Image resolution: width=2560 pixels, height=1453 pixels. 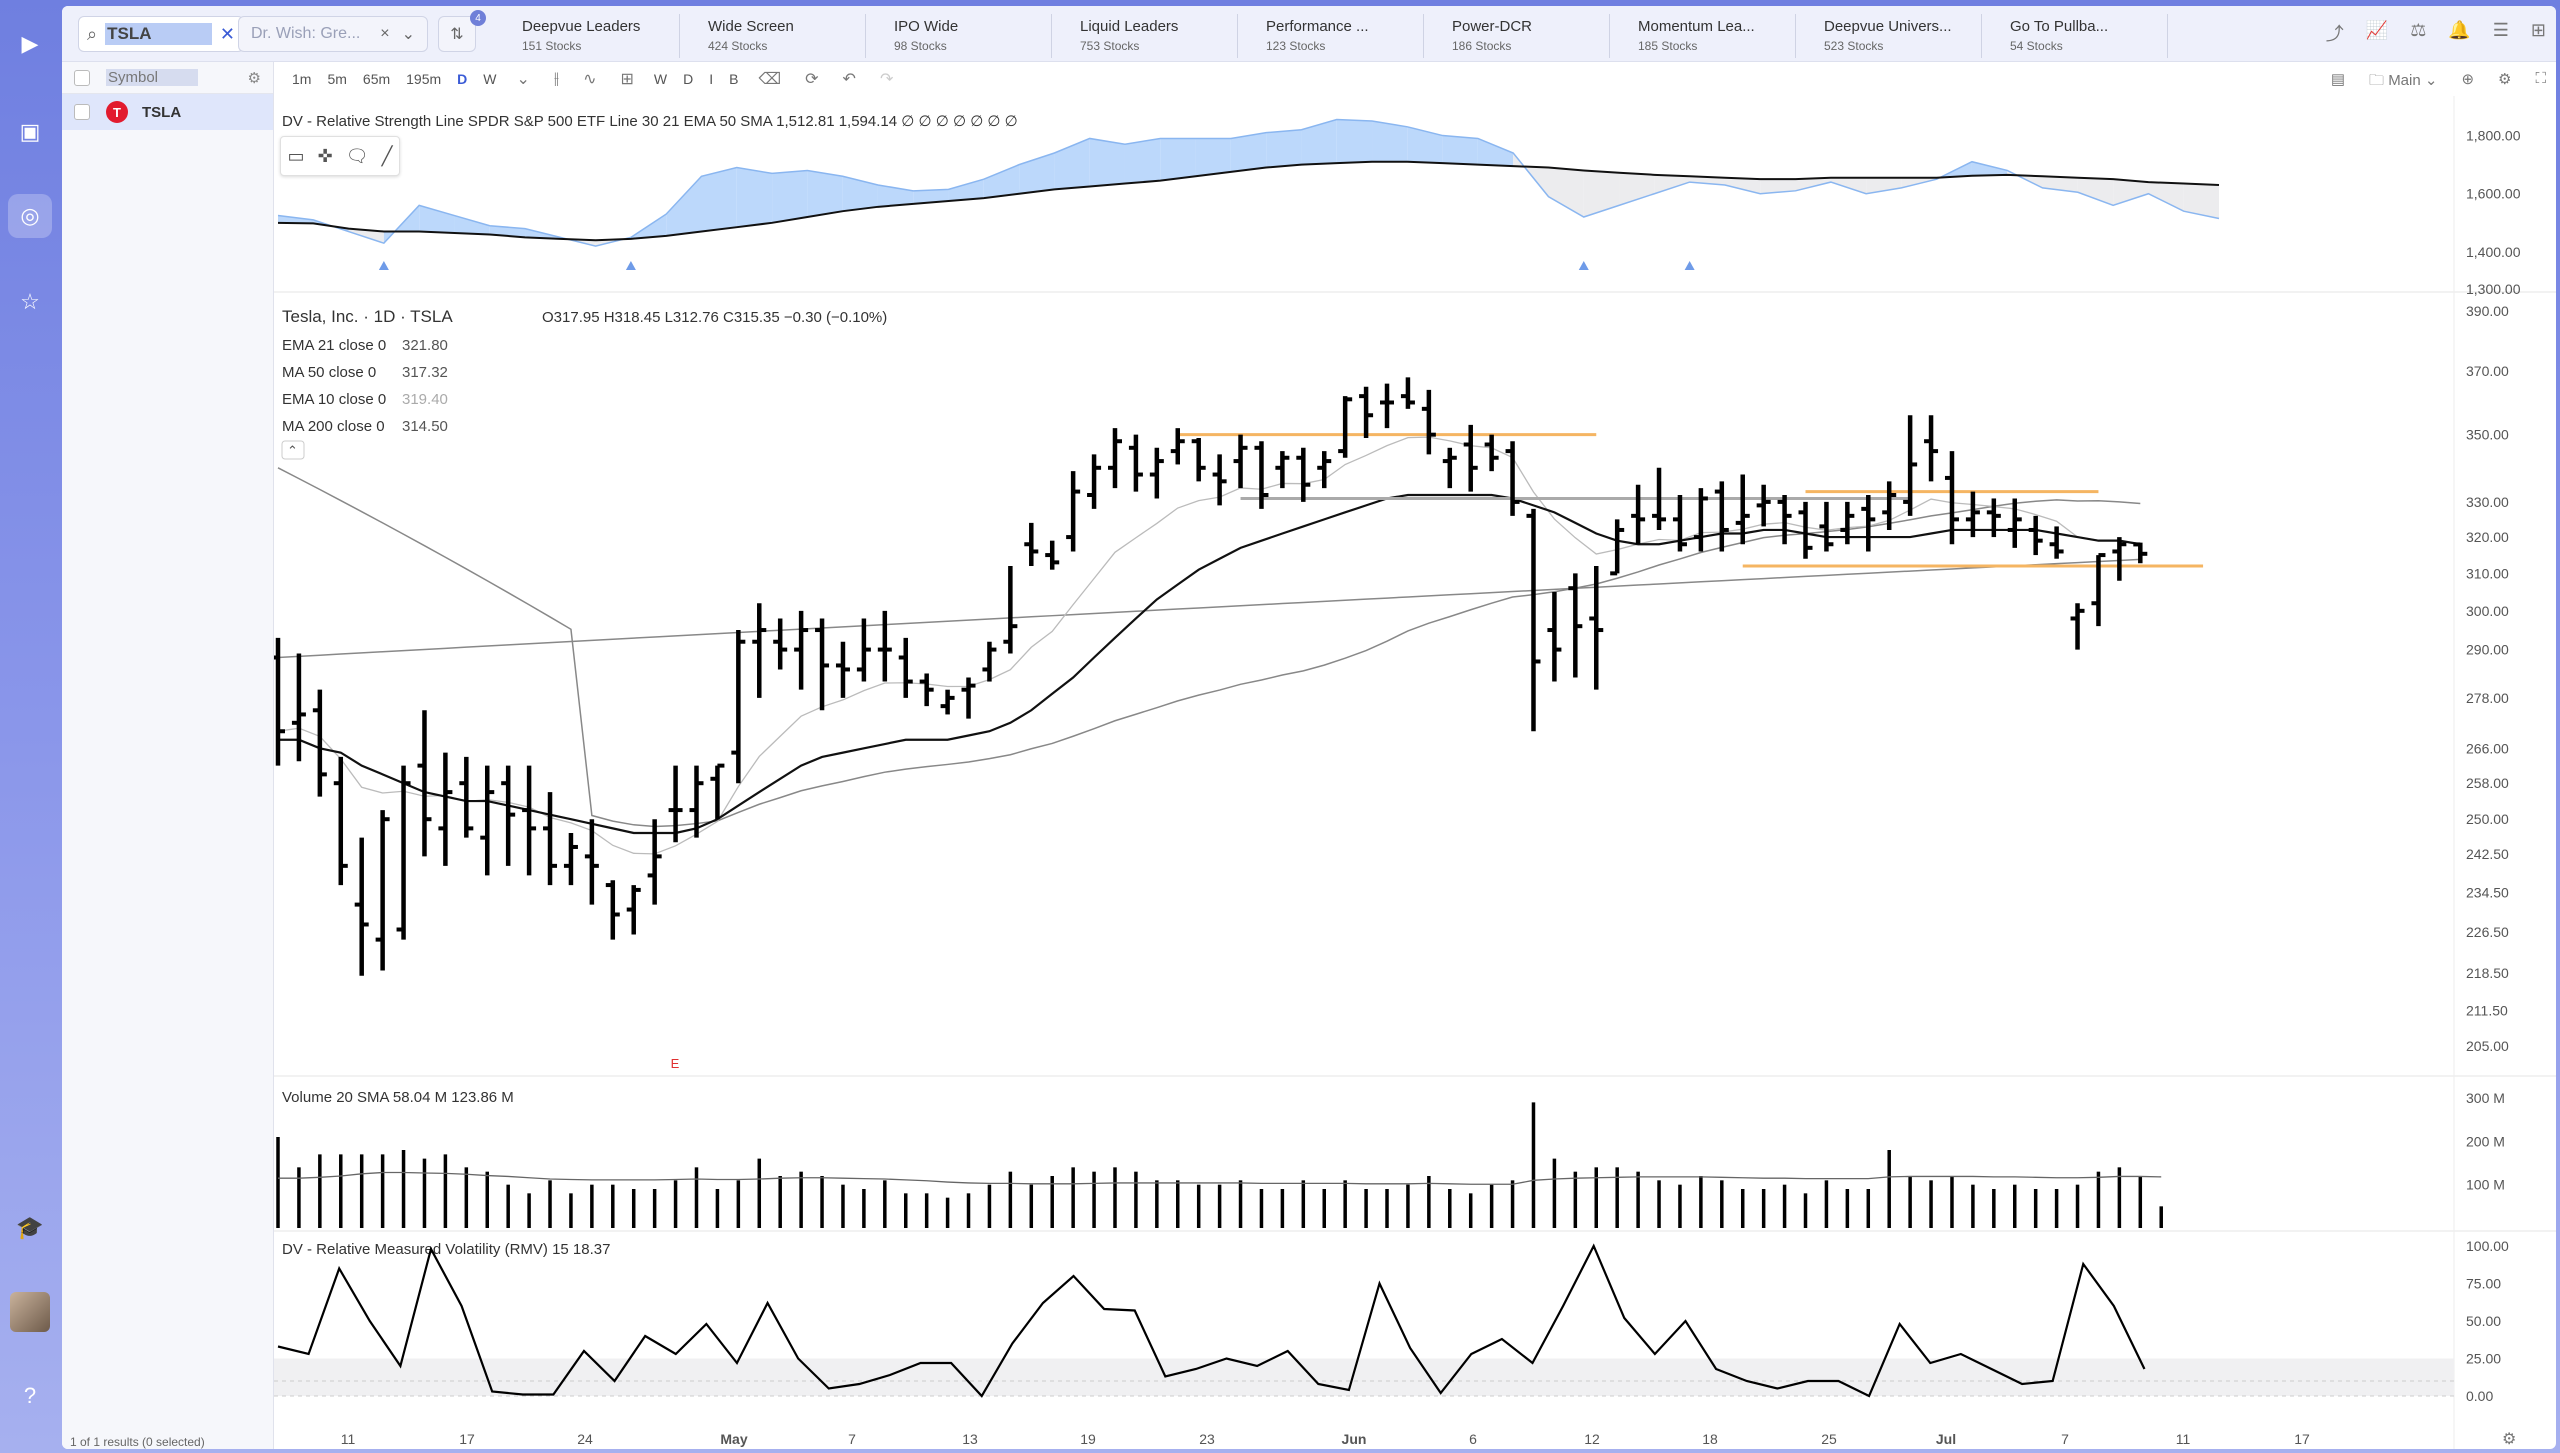 I want to click on x-tick-label: 23, so click(x=1207, y=1439).